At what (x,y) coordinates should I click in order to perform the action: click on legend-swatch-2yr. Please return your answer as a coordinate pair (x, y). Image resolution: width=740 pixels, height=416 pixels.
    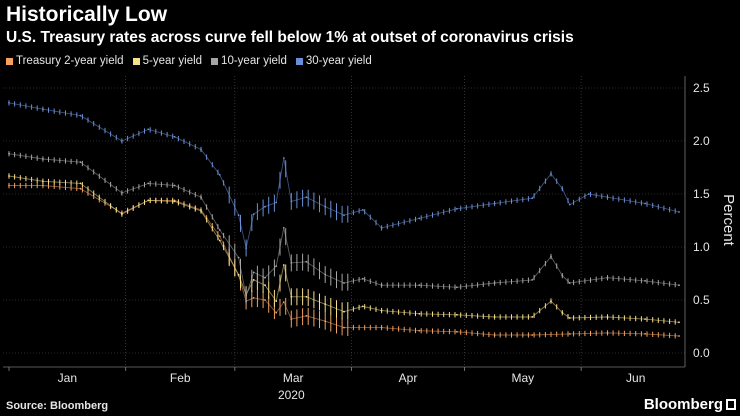
    Looking at the image, I should click on (9, 61).